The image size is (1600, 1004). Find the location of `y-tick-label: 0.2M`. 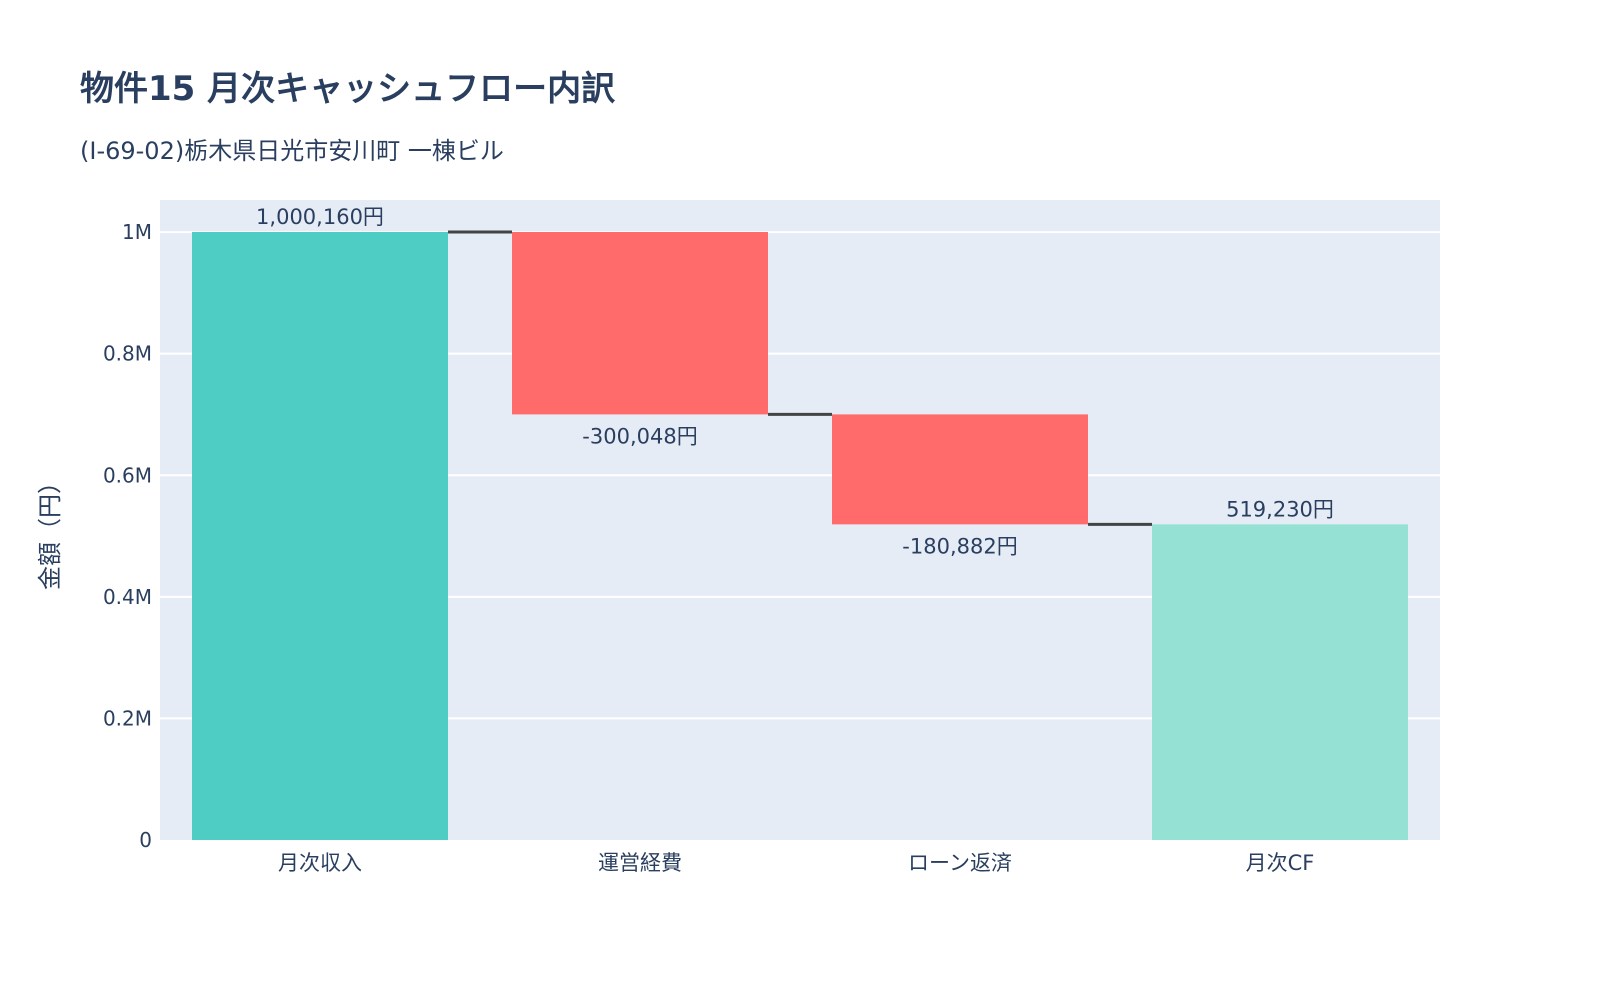

y-tick-label: 0.2M is located at coordinates (127, 718).